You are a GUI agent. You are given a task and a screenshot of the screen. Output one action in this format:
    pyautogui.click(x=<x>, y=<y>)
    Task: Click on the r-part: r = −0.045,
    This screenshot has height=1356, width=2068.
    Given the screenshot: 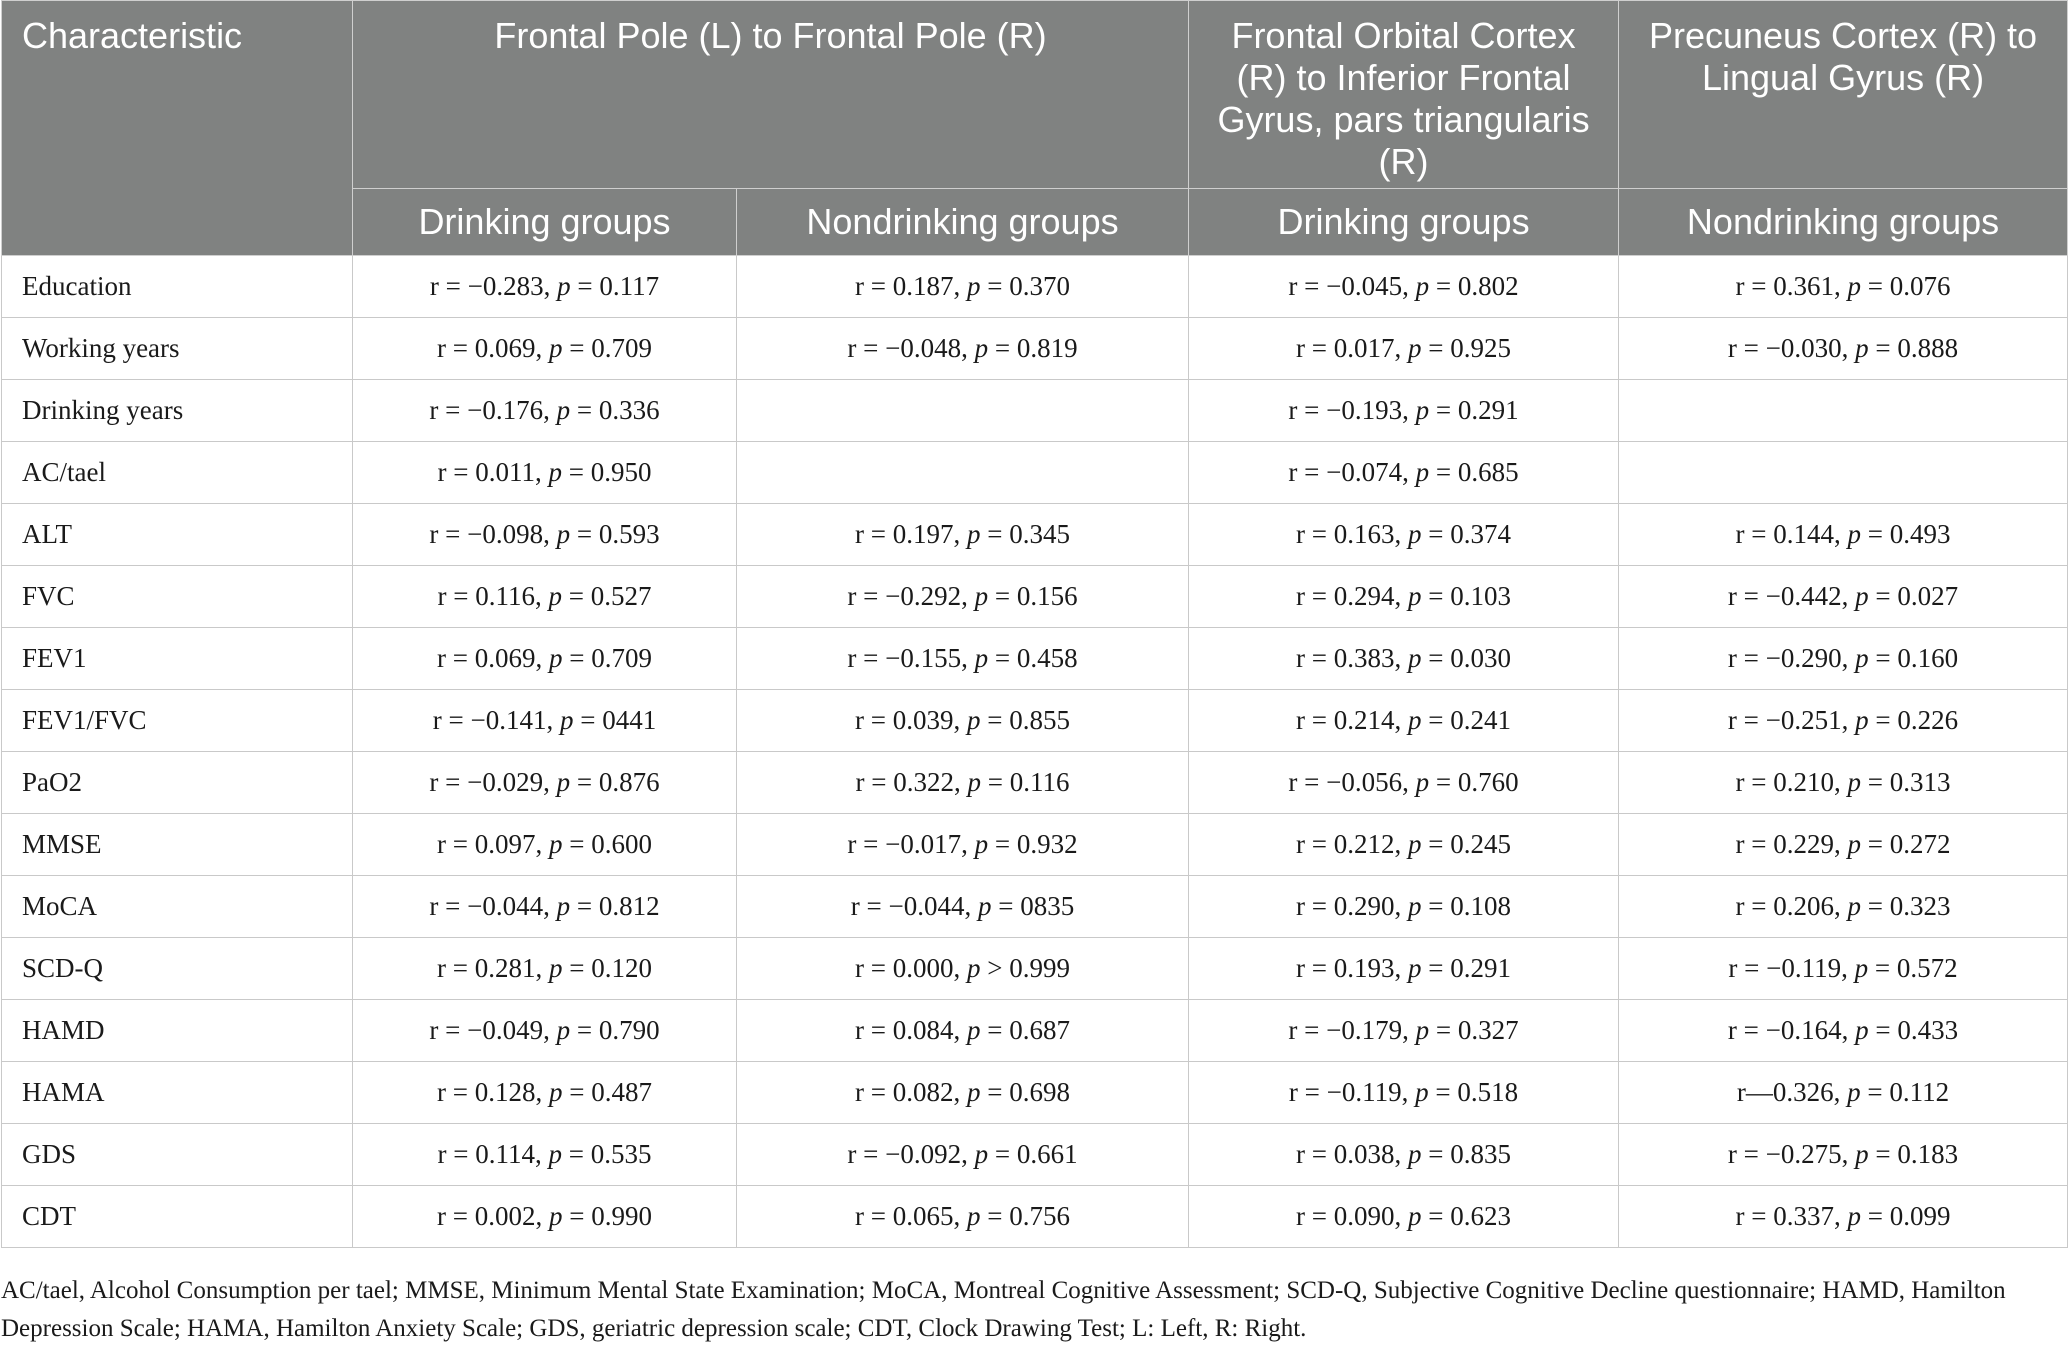 What is the action you would take?
    pyautogui.click(x=1352, y=286)
    